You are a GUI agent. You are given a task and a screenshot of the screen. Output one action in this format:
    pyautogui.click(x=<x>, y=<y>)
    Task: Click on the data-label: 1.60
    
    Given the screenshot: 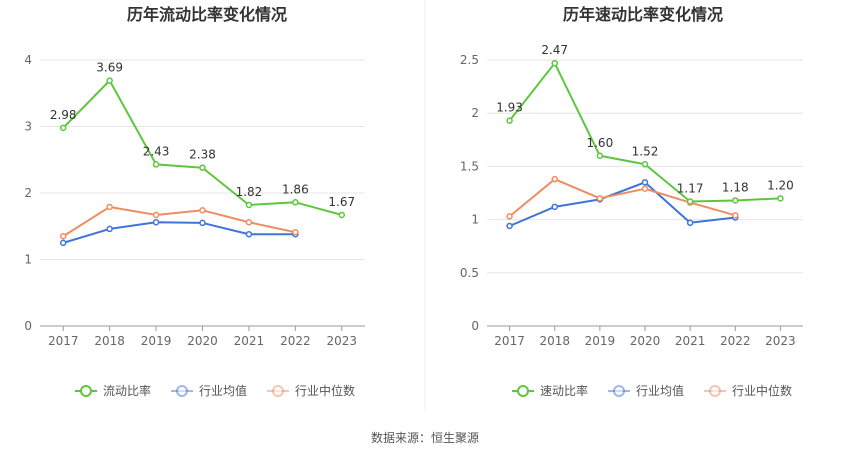 What is the action you would take?
    pyautogui.click(x=599, y=143)
    